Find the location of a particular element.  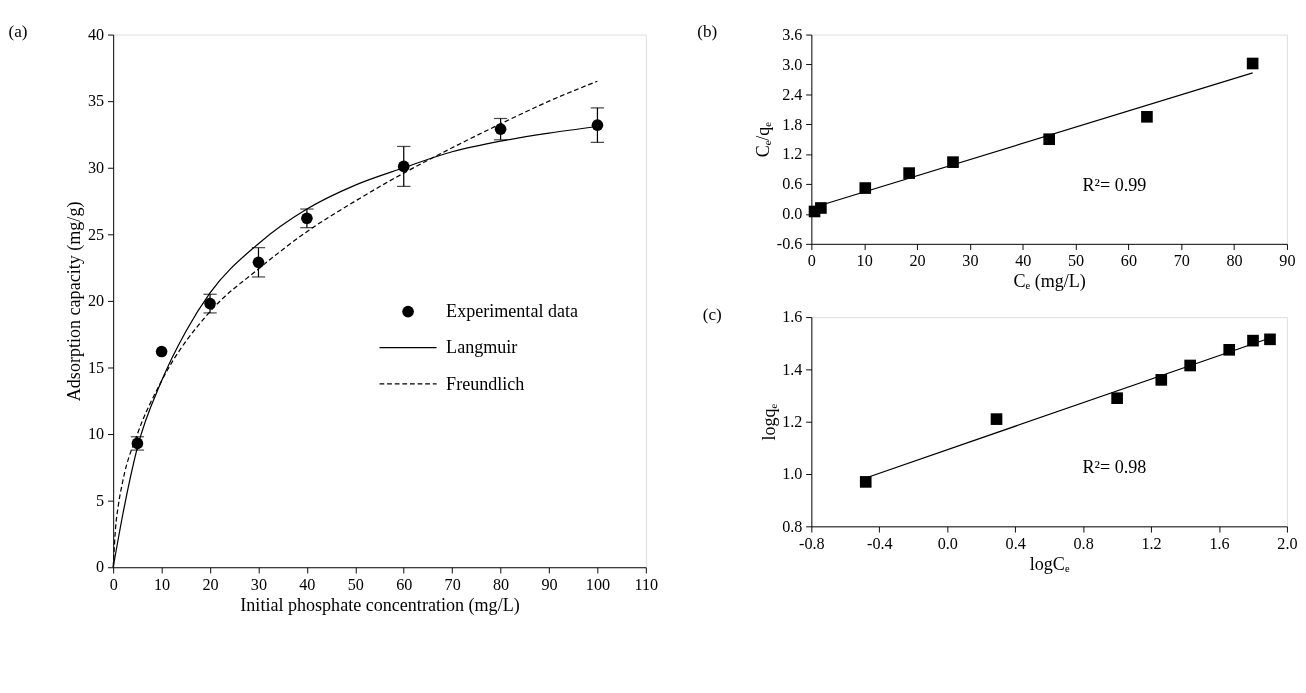

x-axis-title: Initial phosphate concentration (mg/L) is located at coordinates (380, 605).